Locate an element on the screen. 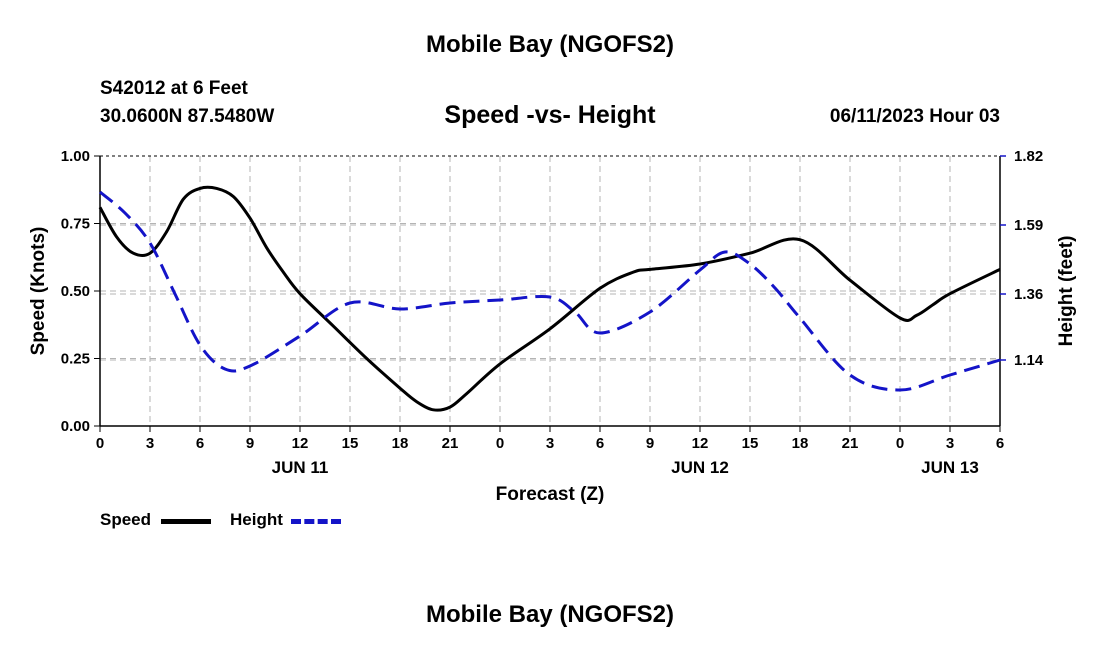  forecast-datetime: 06/11/2023 Hour 03 is located at coordinates (914, 116).